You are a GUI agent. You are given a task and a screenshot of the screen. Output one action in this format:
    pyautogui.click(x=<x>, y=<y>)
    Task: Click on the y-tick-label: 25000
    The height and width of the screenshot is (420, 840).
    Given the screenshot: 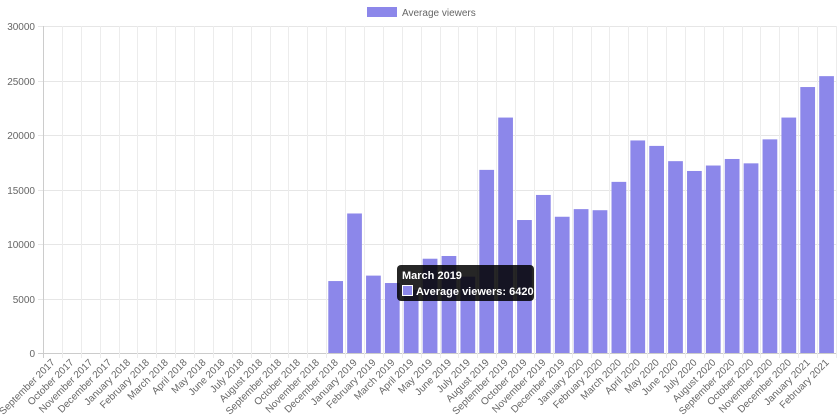 What is the action you would take?
    pyautogui.click(x=21, y=82)
    